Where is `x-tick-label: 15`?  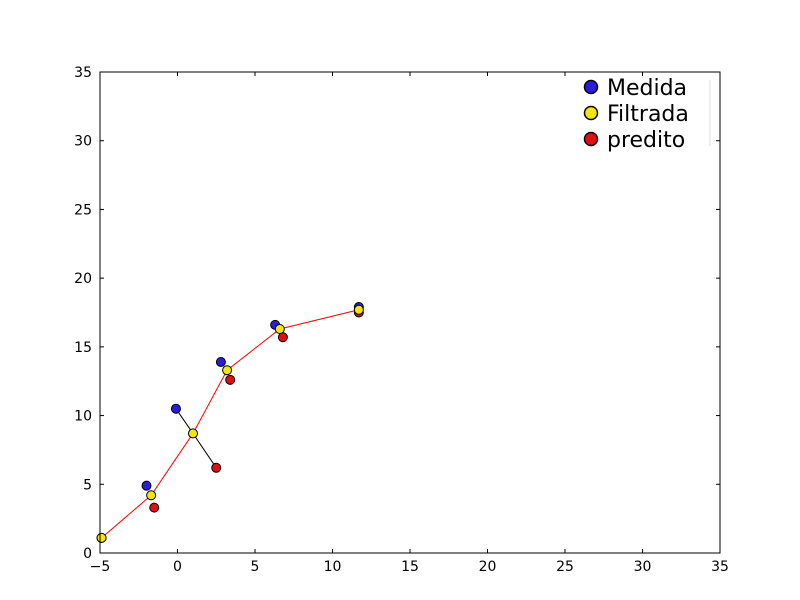 x-tick-label: 15 is located at coordinates (410, 567).